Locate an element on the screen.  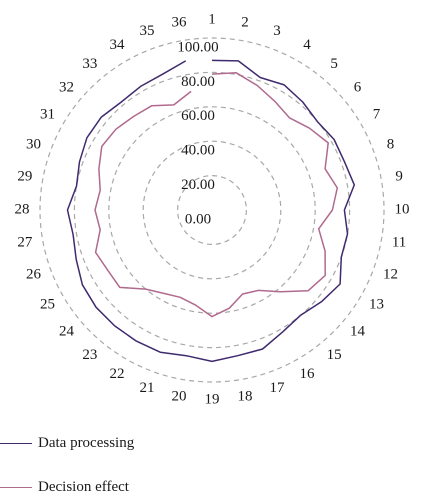
category-label-17: 17 is located at coordinates (278, 388).